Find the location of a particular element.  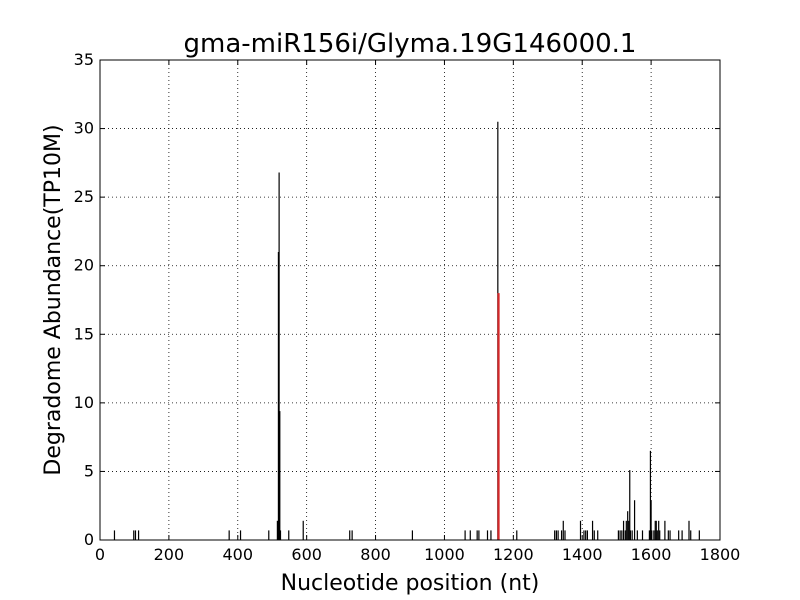

y-tick-label: 30 is located at coordinates (84, 128).